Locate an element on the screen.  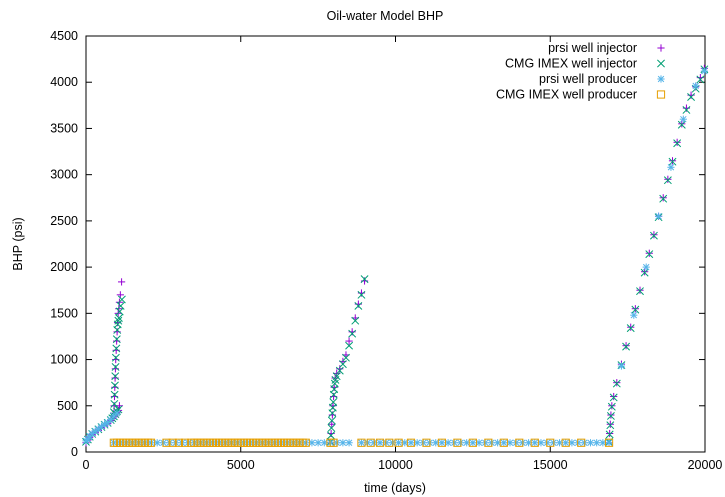
legend-label: prsi well injector is located at coordinates (592, 48).